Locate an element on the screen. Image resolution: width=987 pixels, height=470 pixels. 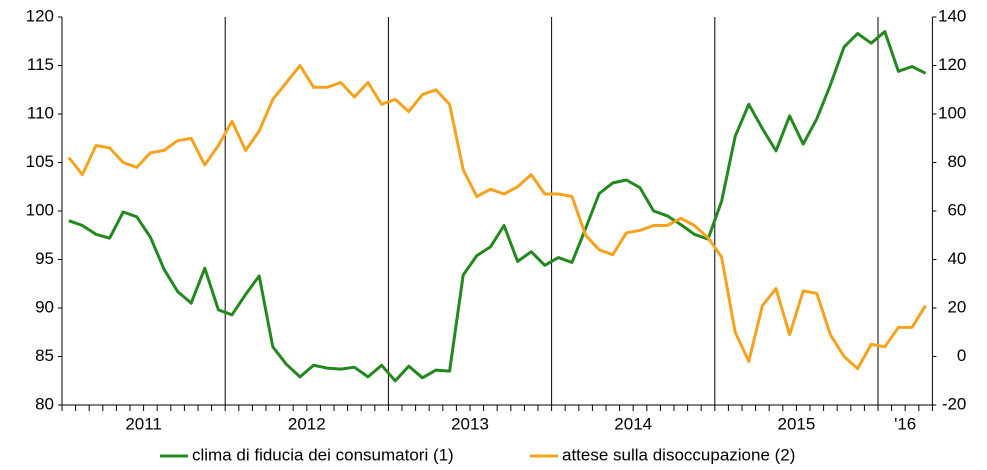
y-tick-label: 95 is located at coordinates (44, 258).